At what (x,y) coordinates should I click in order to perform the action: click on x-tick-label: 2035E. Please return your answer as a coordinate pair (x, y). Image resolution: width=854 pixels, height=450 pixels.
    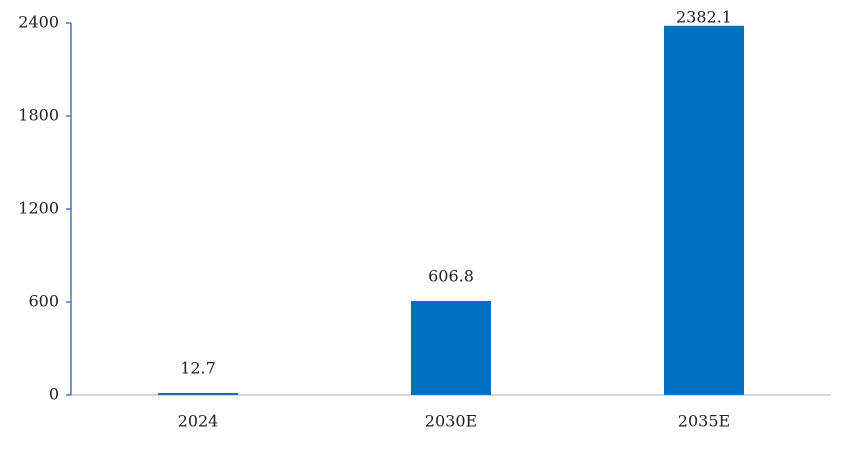
    Looking at the image, I should click on (704, 421).